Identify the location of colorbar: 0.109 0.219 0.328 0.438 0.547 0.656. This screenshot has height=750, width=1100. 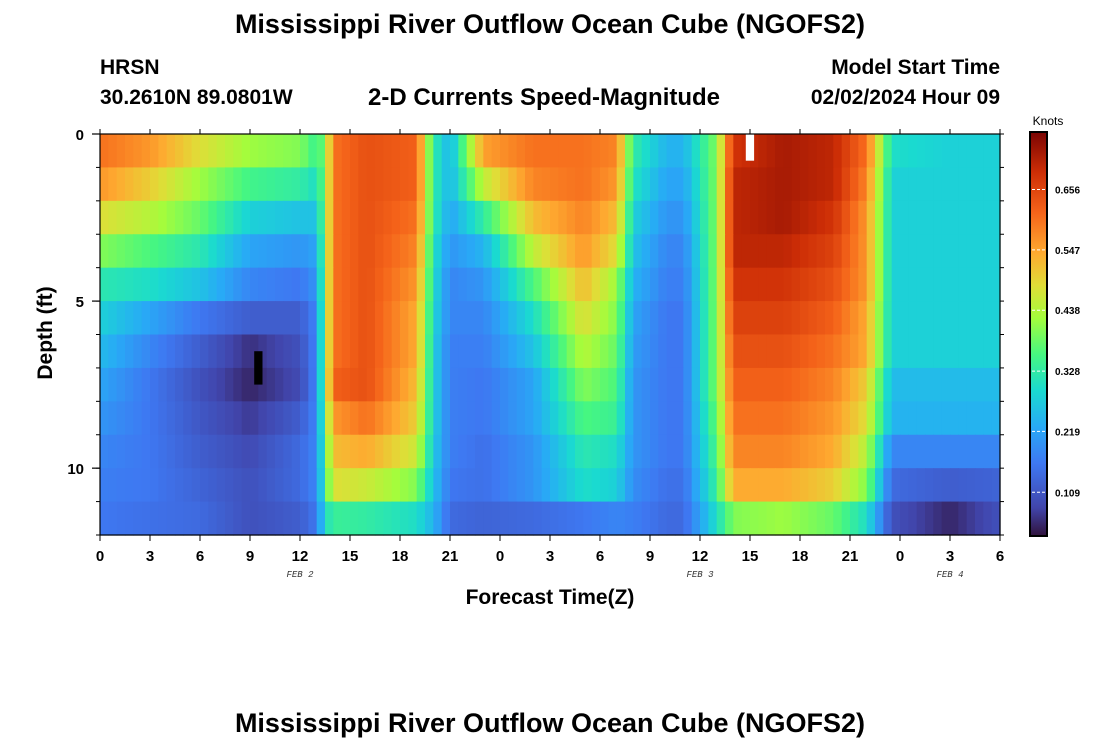
(1054, 334).